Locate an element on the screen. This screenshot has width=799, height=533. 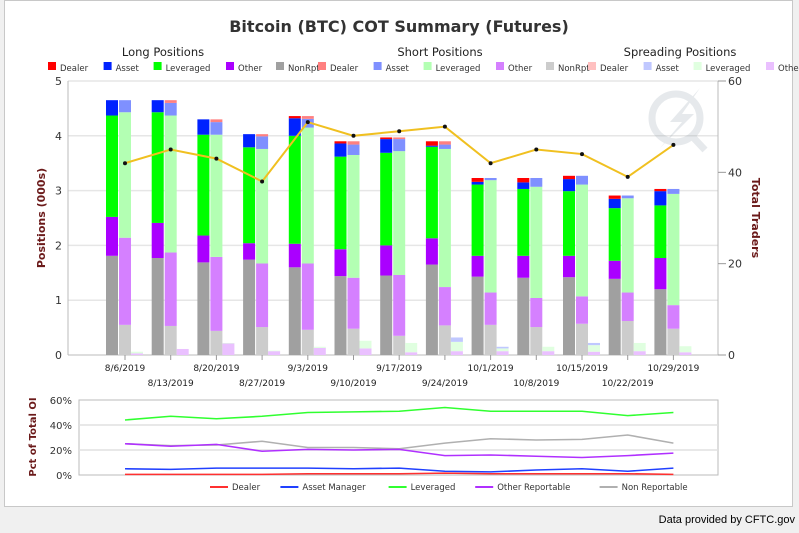
pct-y-tick-label: 20% is located at coordinates (61, 451).